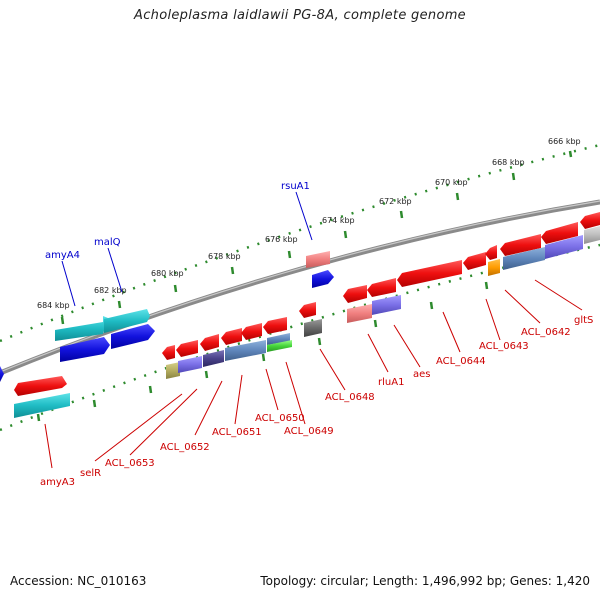 Image resolution: width=600 pixels, height=600 pixels. Describe the element at coordinates (546, 332) in the screenshot. I see `gene-label-ACL_0642: ACL_0642` at that location.